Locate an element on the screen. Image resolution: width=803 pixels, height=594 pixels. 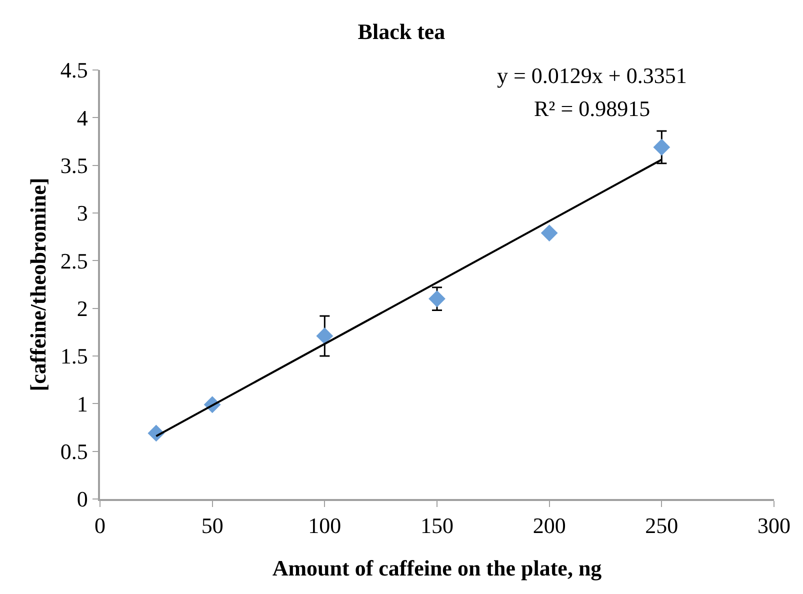
y-axis-title: [caffeine/theobromine] is located at coordinates (38, 285).